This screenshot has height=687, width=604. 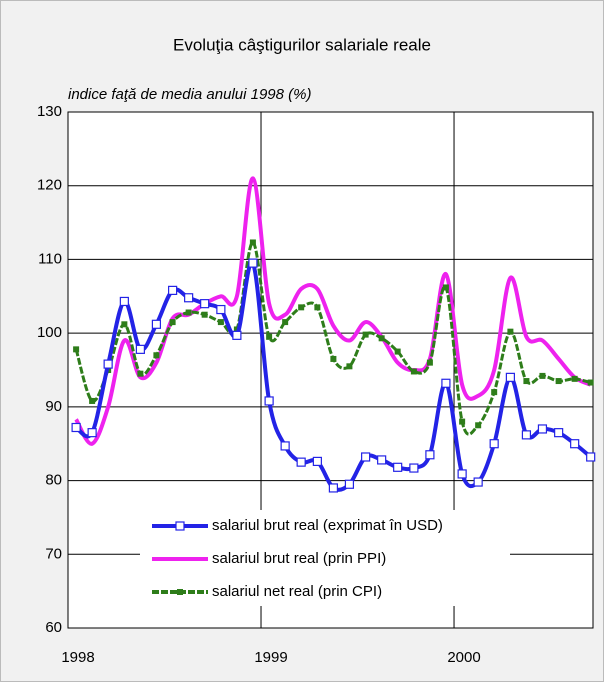 What do you see at coordinates (49, 111) in the screenshot?
I see `y-tick-label: 130` at bounding box center [49, 111].